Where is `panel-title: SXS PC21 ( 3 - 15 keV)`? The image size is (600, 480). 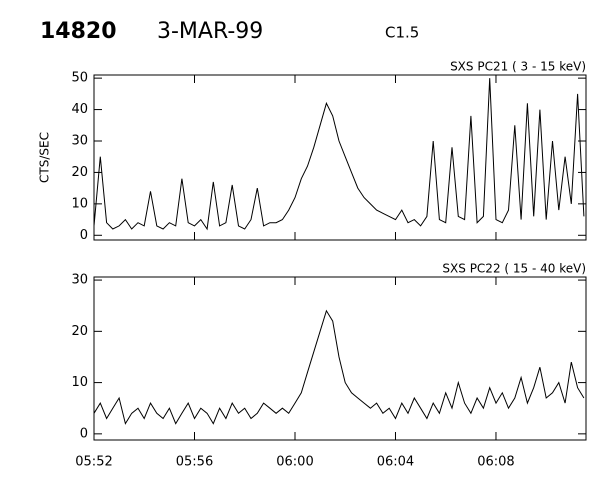
panel-title: SXS PC21 ( 3 - 15 keV) is located at coordinates (518, 67).